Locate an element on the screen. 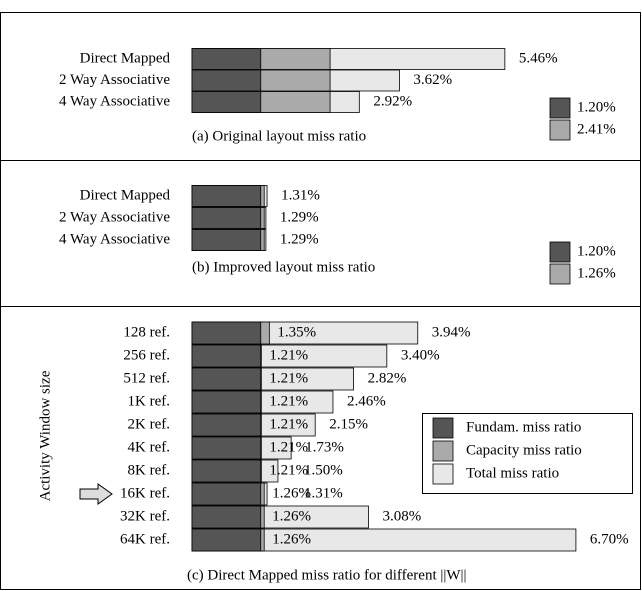  value-label: 1.73% is located at coordinates (324, 447).